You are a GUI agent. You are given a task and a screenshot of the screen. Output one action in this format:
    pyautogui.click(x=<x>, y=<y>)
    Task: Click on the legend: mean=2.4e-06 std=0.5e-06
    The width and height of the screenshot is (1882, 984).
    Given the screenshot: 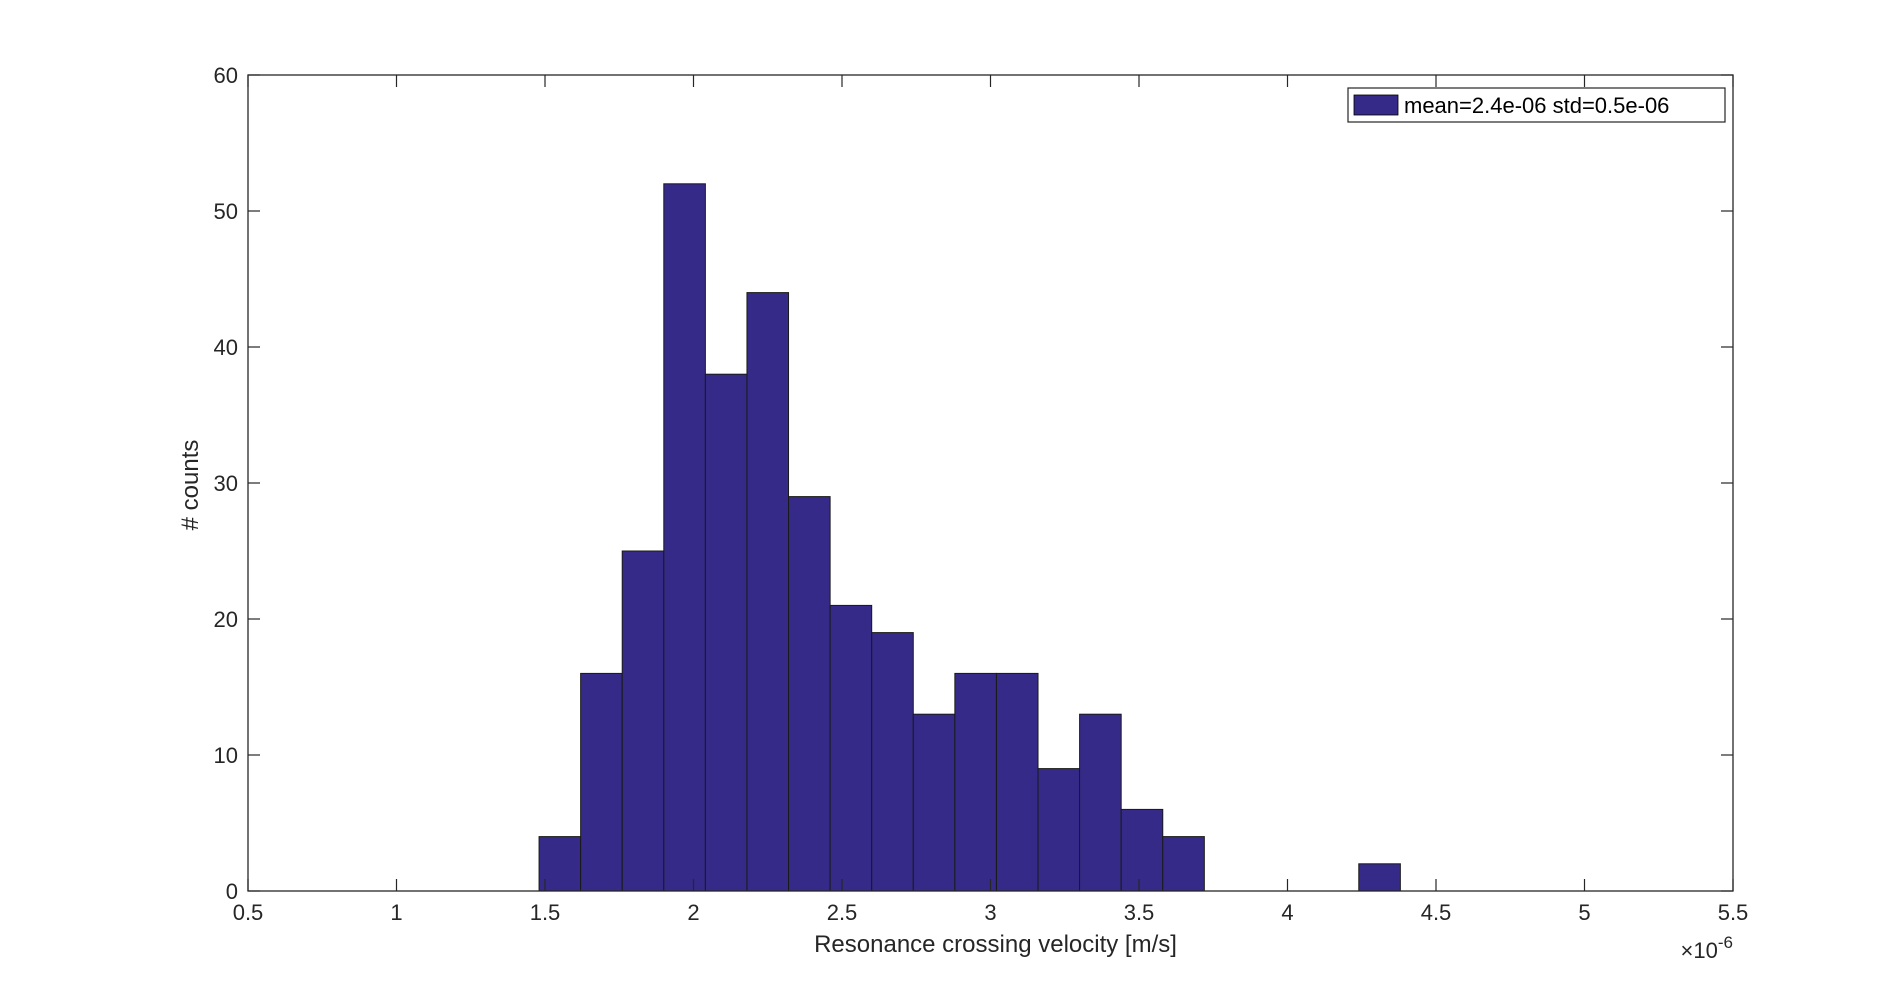 What is the action you would take?
    pyautogui.click(x=1536, y=105)
    